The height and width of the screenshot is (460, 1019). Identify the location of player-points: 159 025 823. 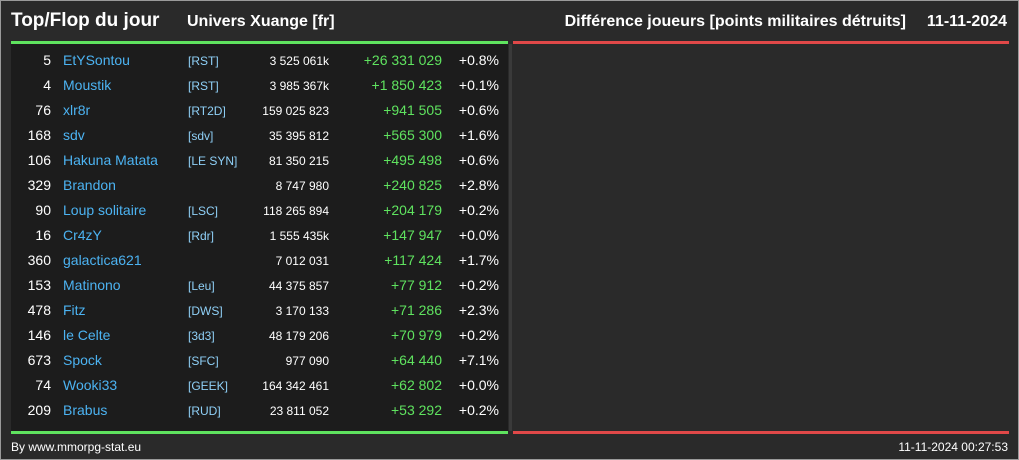
(295, 111).